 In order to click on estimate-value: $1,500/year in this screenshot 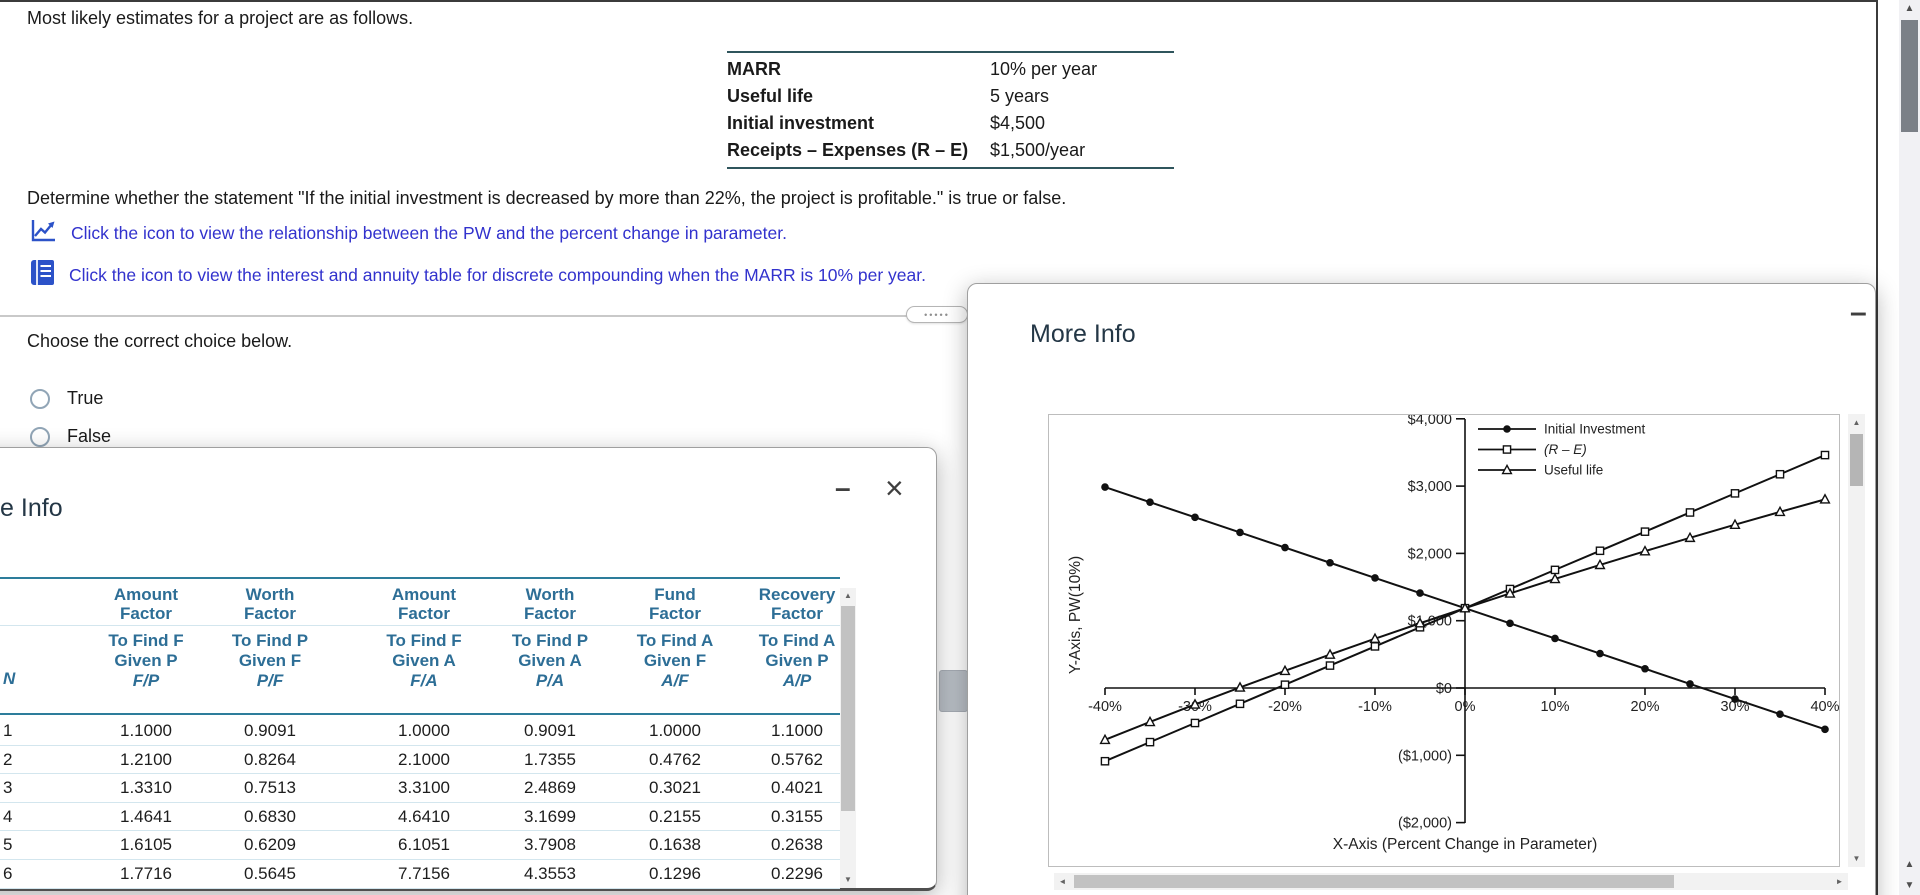, I will do `click(1038, 150)`.